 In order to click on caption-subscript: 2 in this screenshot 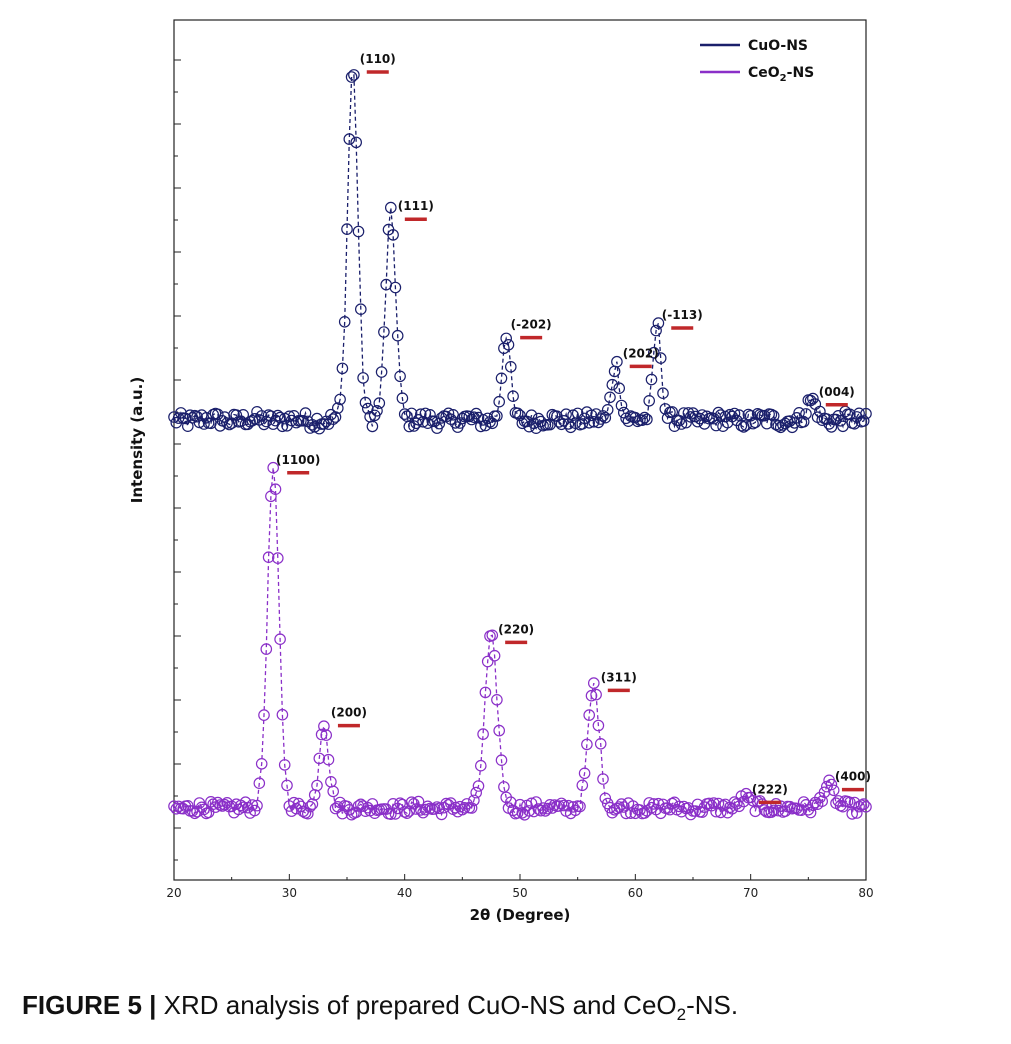, I will do `click(681, 1015)`.